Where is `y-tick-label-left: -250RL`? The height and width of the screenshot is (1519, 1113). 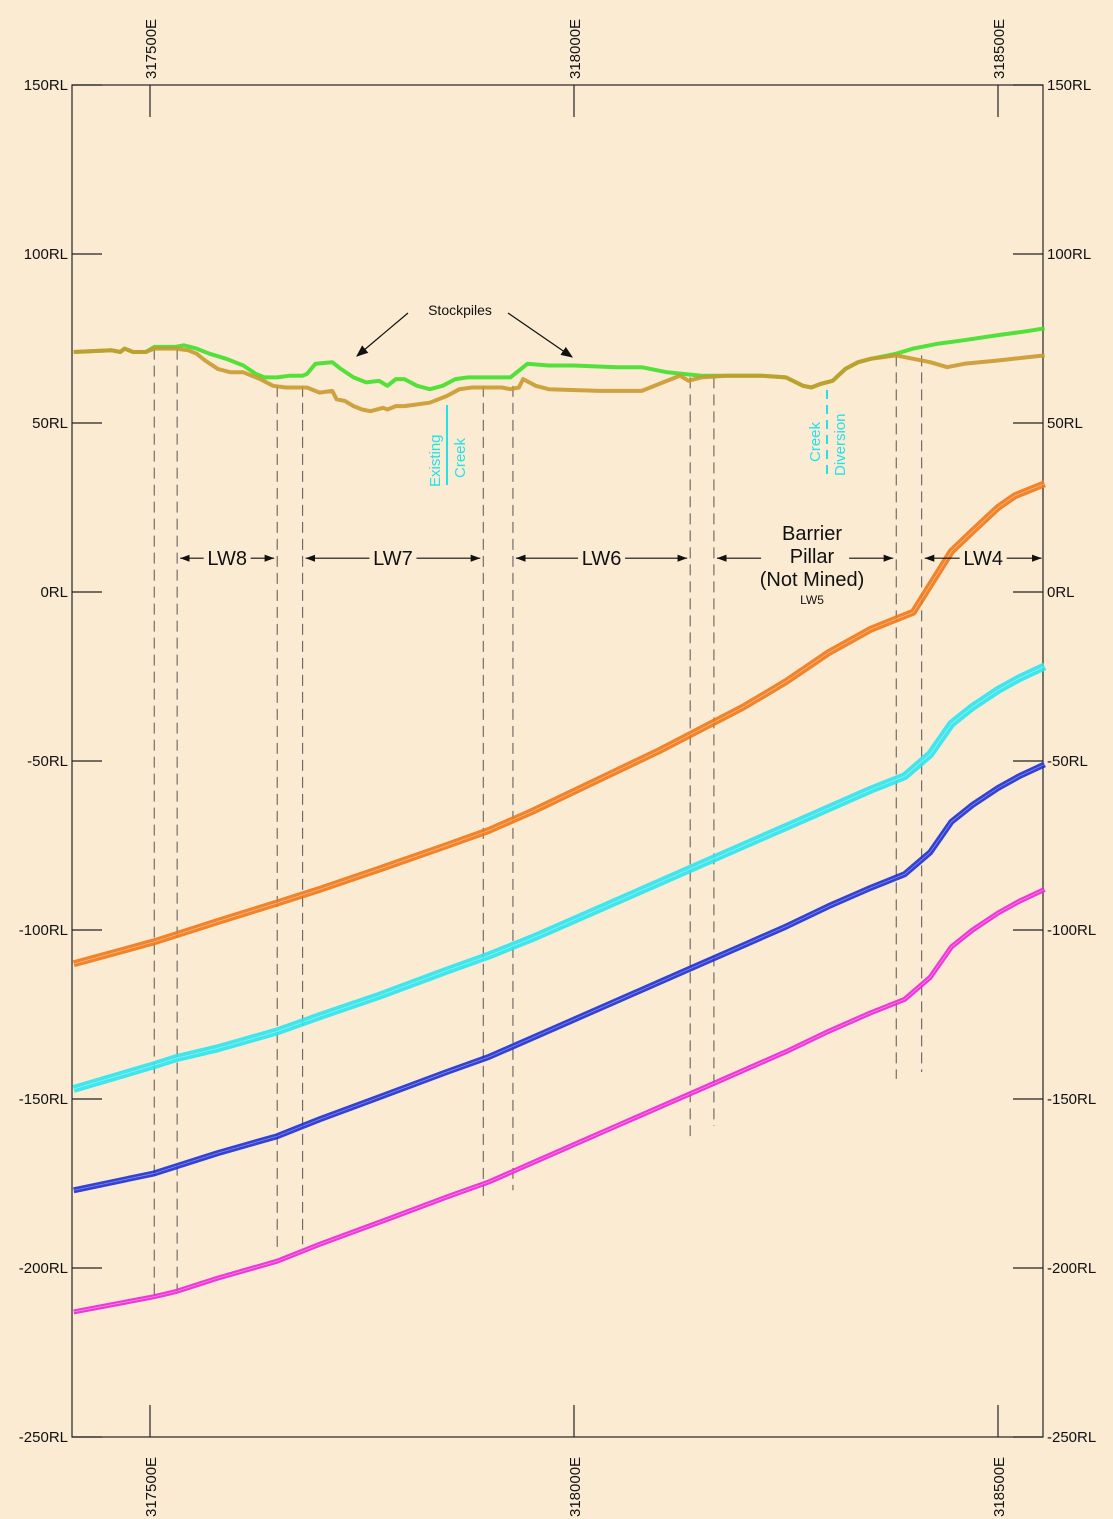
y-tick-label-left: -250RL is located at coordinates (43, 1437).